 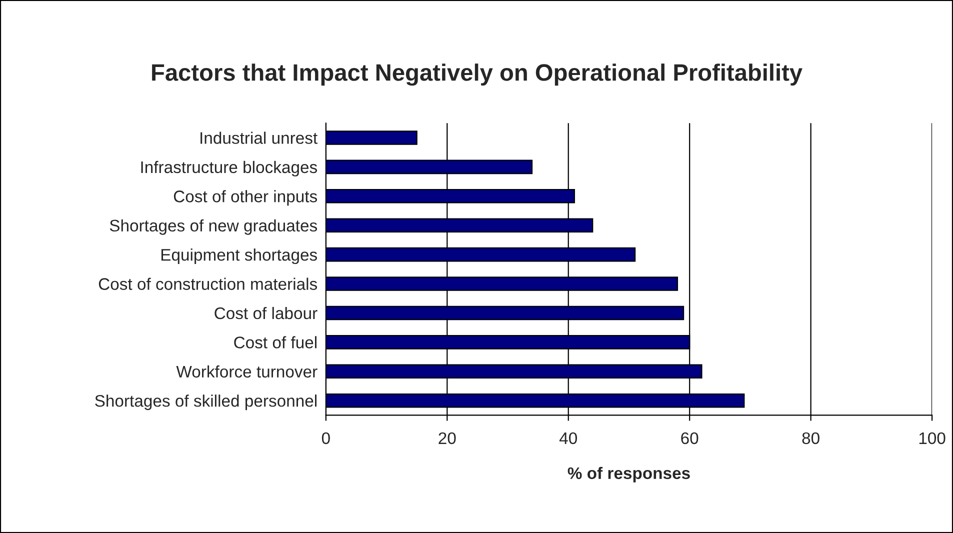 What do you see at coordinates (447, 438) in the screenshot?
I see `x-tick-label: 20` at bounding box center [447, 438].